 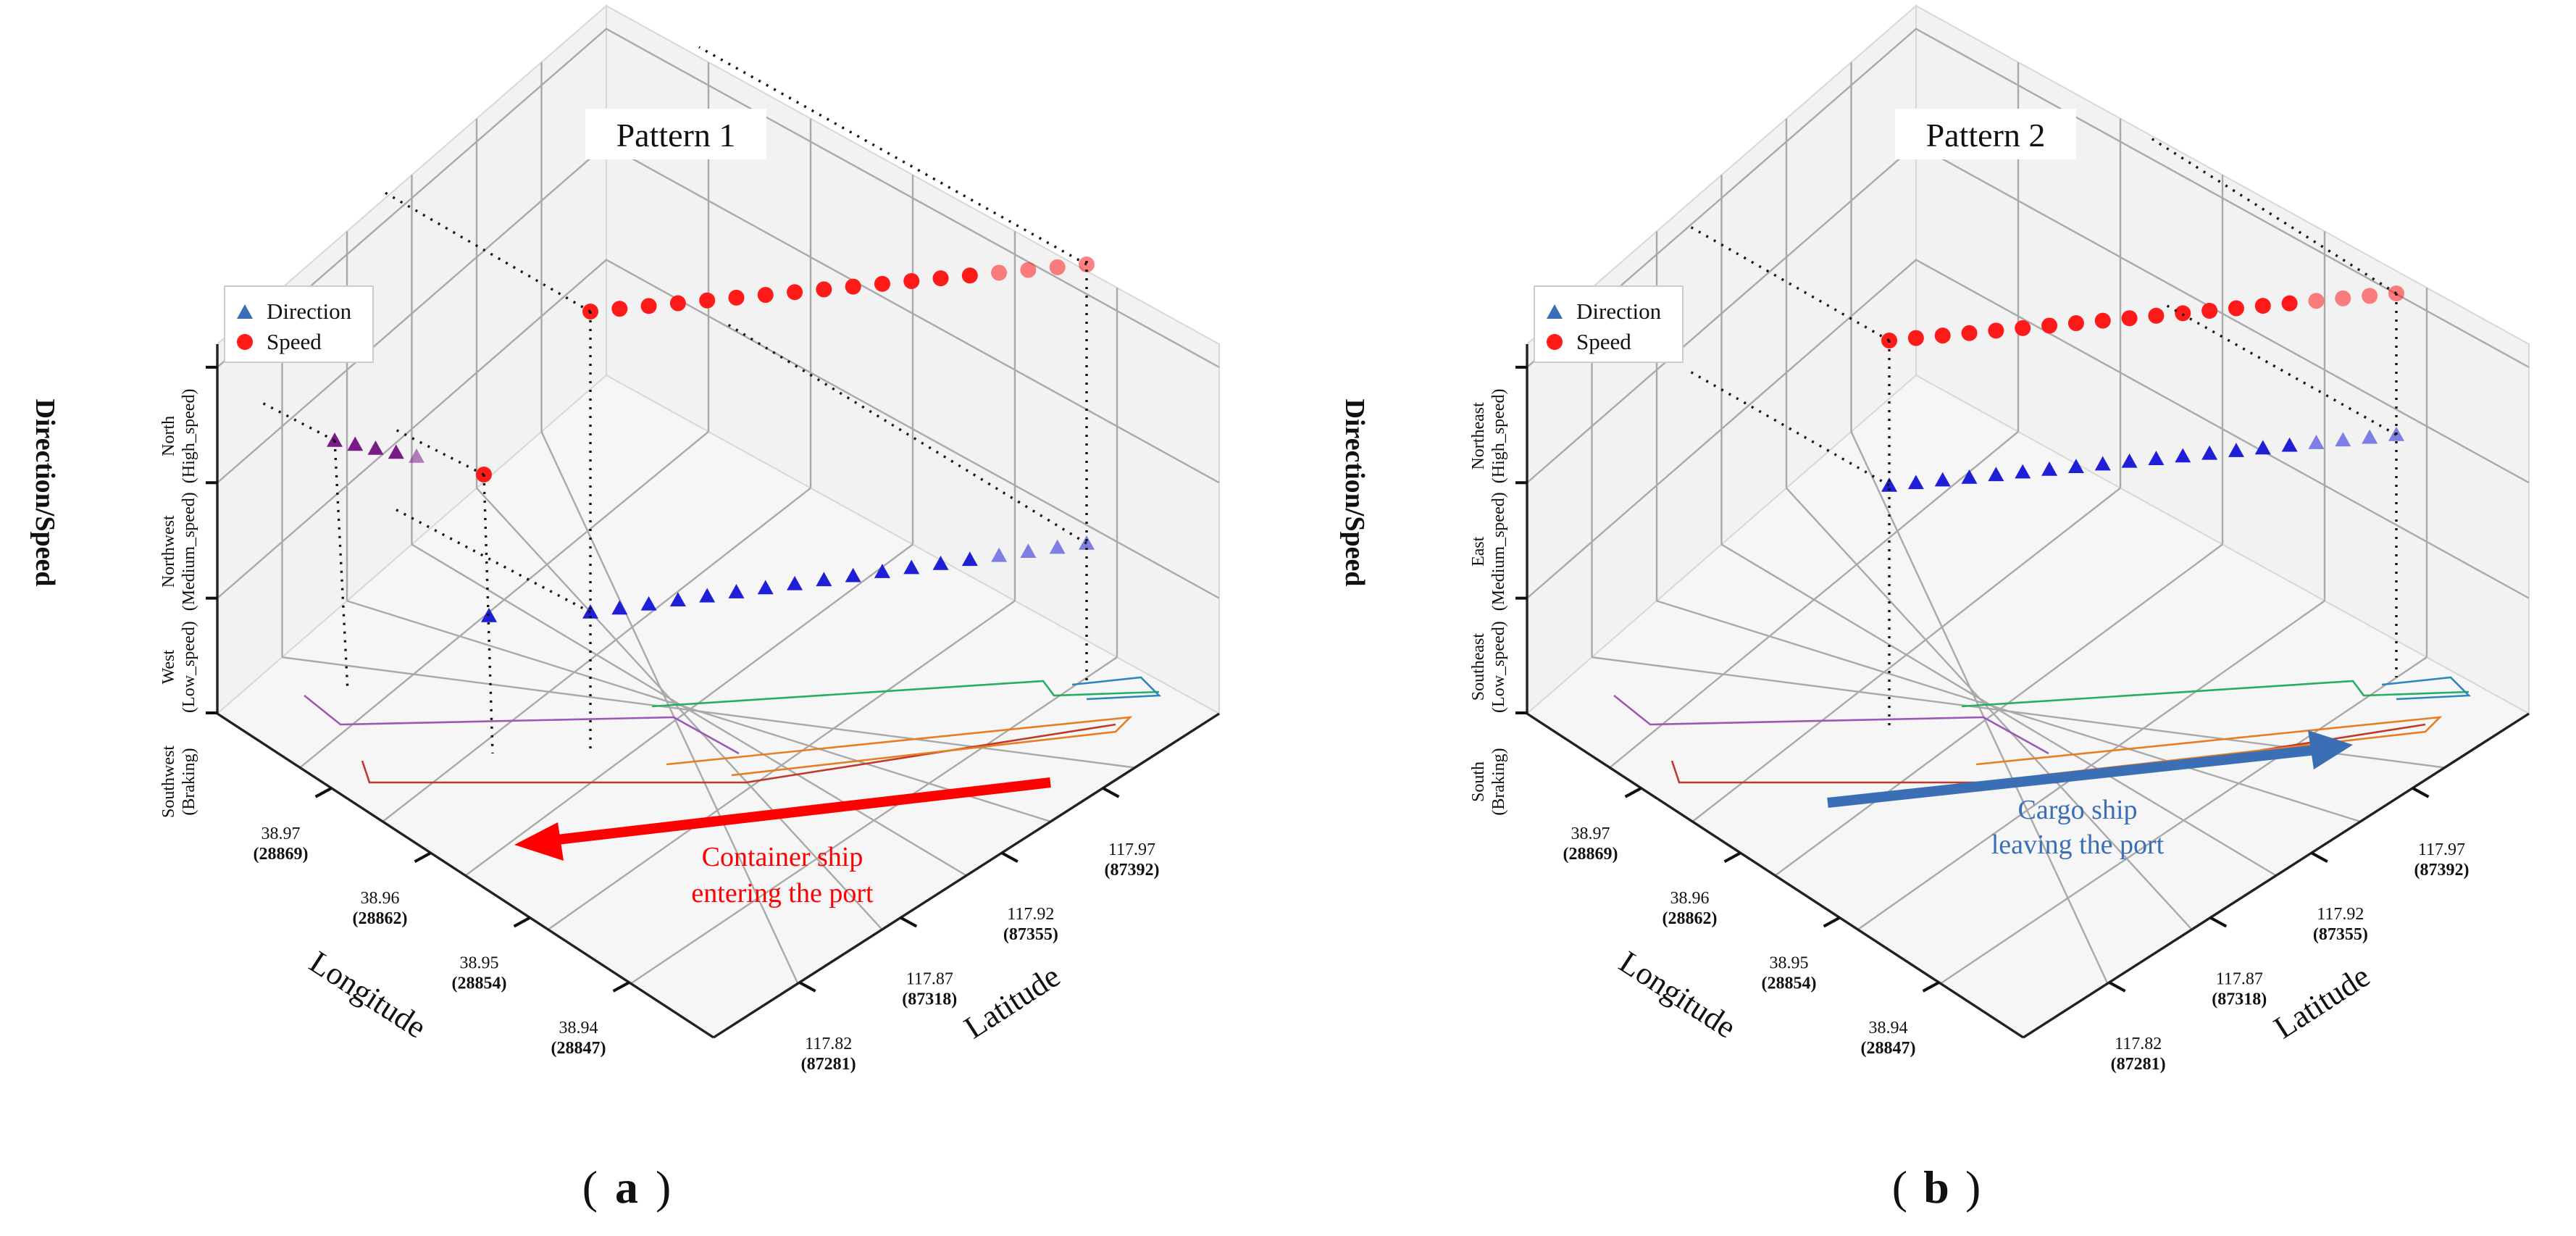 I want to click on z-tick-label-group: Southwest (Braking), so click(x=178, y=782).